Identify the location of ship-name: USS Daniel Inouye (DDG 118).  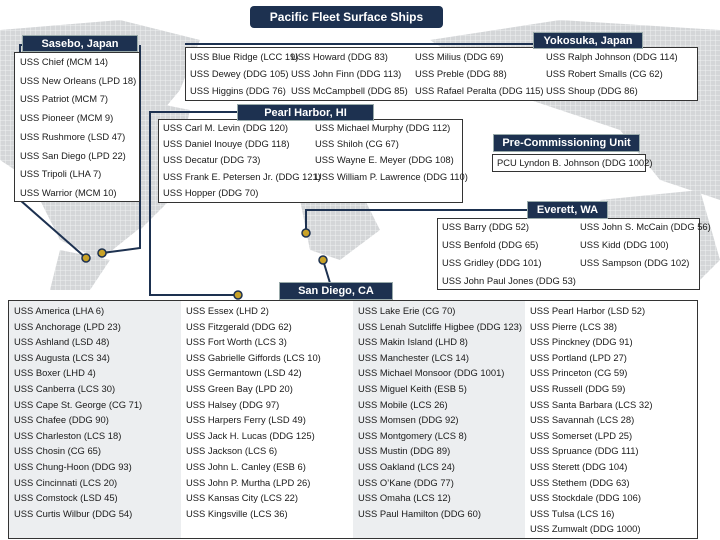
(226, 144).